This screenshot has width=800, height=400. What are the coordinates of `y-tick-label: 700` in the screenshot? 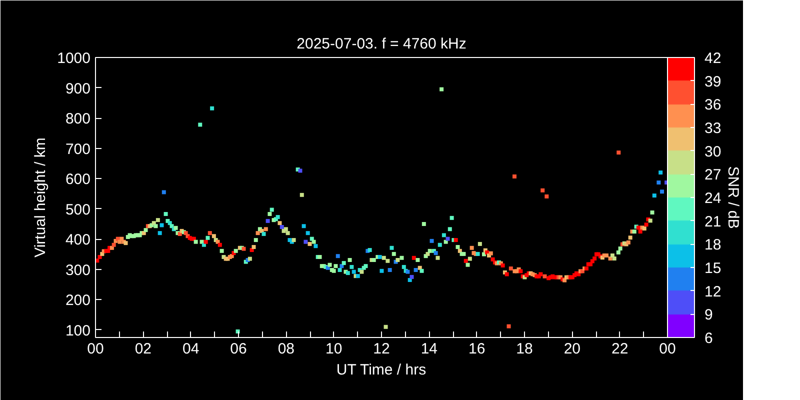 It's located at (78, 149).